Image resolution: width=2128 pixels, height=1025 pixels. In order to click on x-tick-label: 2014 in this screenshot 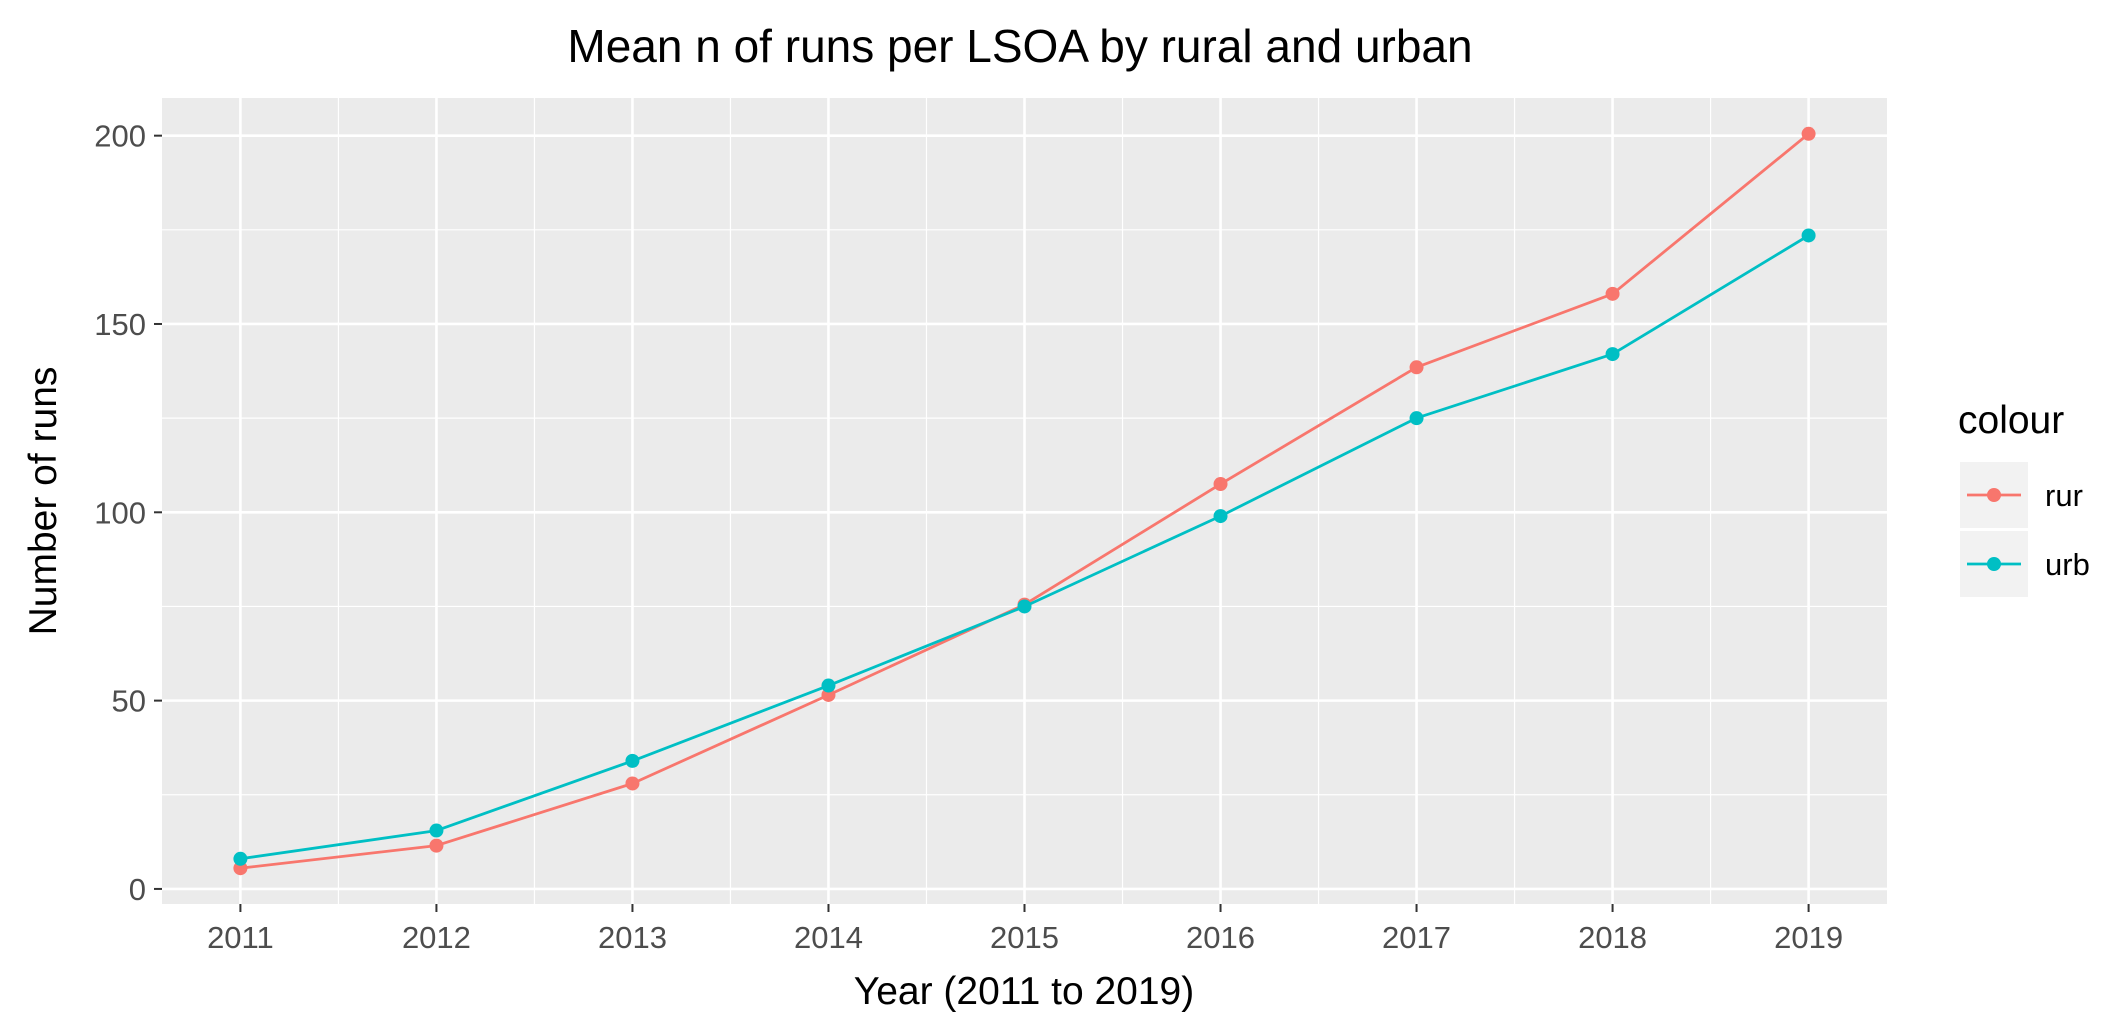, I will do `click(828, 937)`.